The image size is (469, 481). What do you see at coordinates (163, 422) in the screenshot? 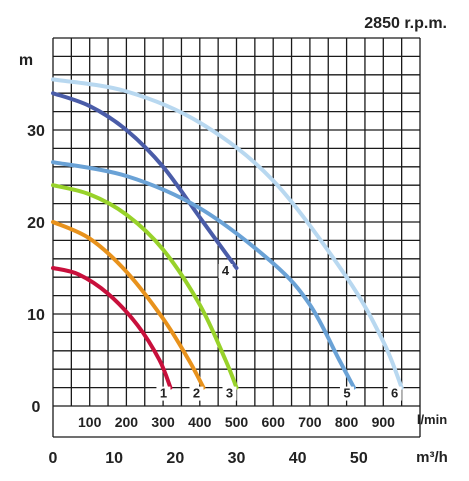
I see `x-tick-lmin: 300` at bounding box center [163, 422].